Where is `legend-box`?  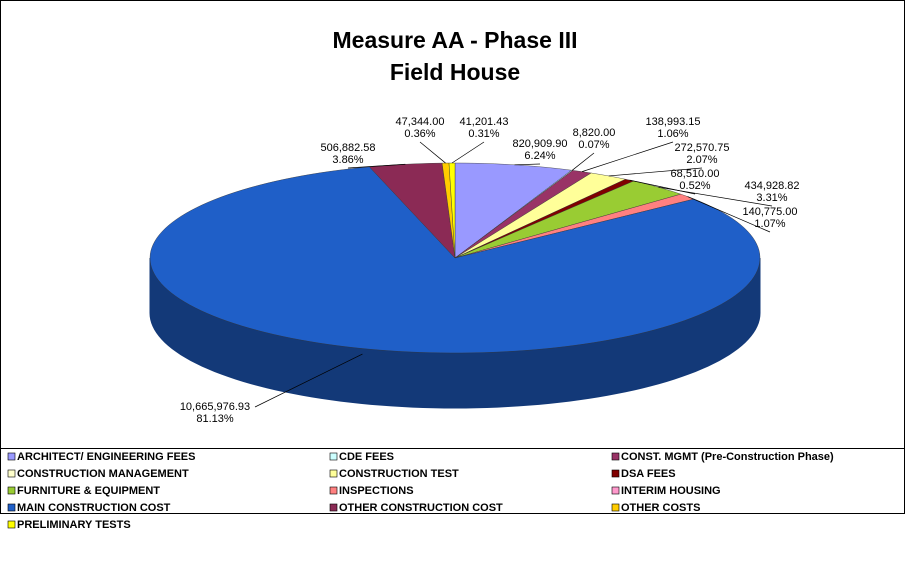 legend-box is located at coordinates (452, 481).